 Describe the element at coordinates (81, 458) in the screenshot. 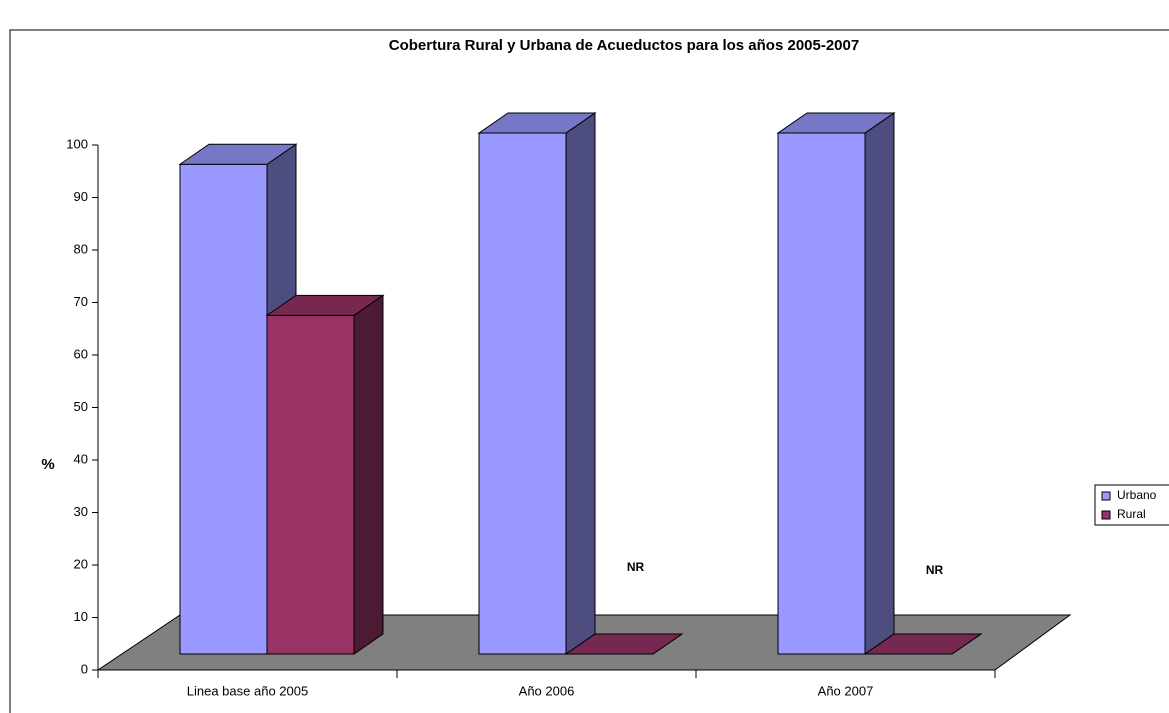

I see `y-tick-label: 40` at that location.